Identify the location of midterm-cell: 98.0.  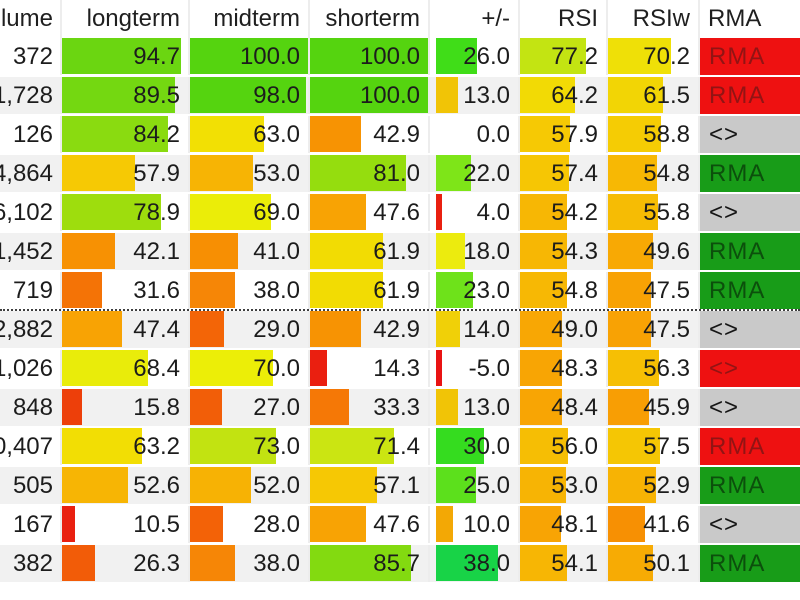
(250, 95).